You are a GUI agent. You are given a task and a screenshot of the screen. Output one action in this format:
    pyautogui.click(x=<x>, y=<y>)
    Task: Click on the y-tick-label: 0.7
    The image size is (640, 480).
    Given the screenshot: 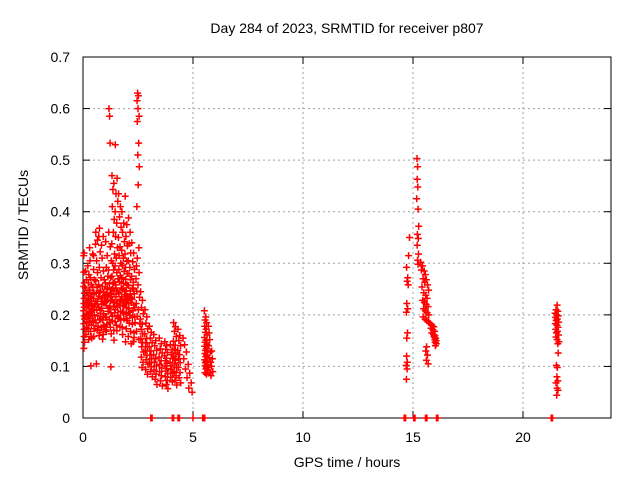 What is the action you would take?
    pyautogui.click(x=61, y=57)
    